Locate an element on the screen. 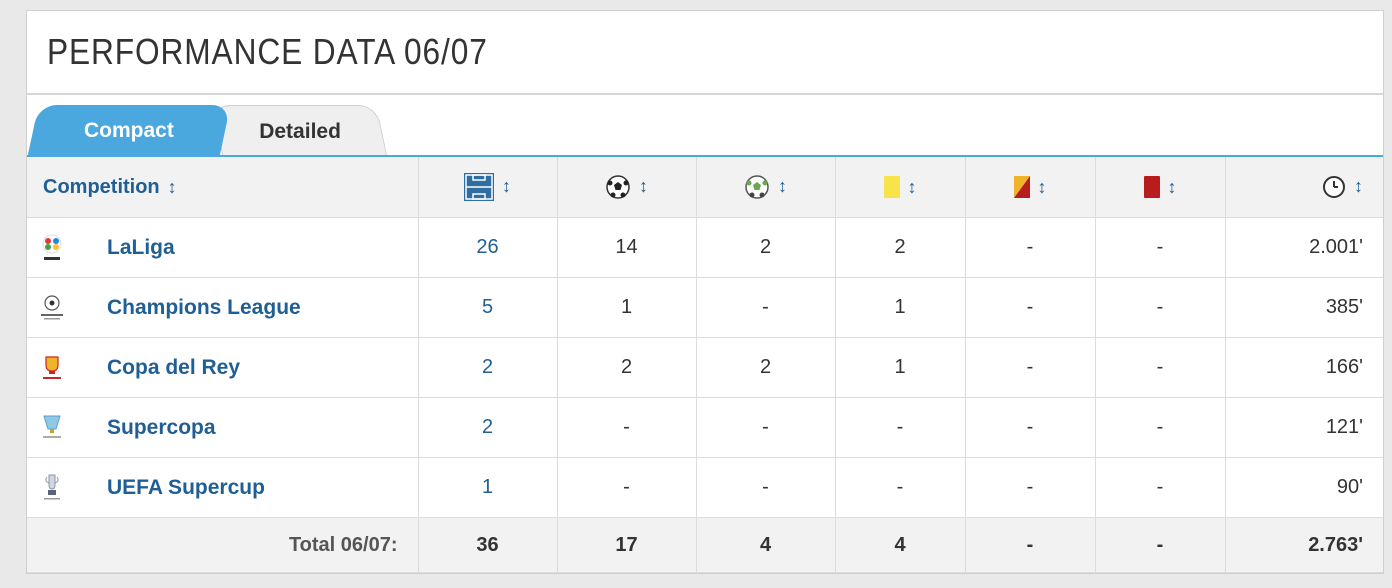 The image size is (1392, 588). table-total-row: Total 06/07: 36 17 4 4 - - 2.763' is located at coordinates (705, 545).